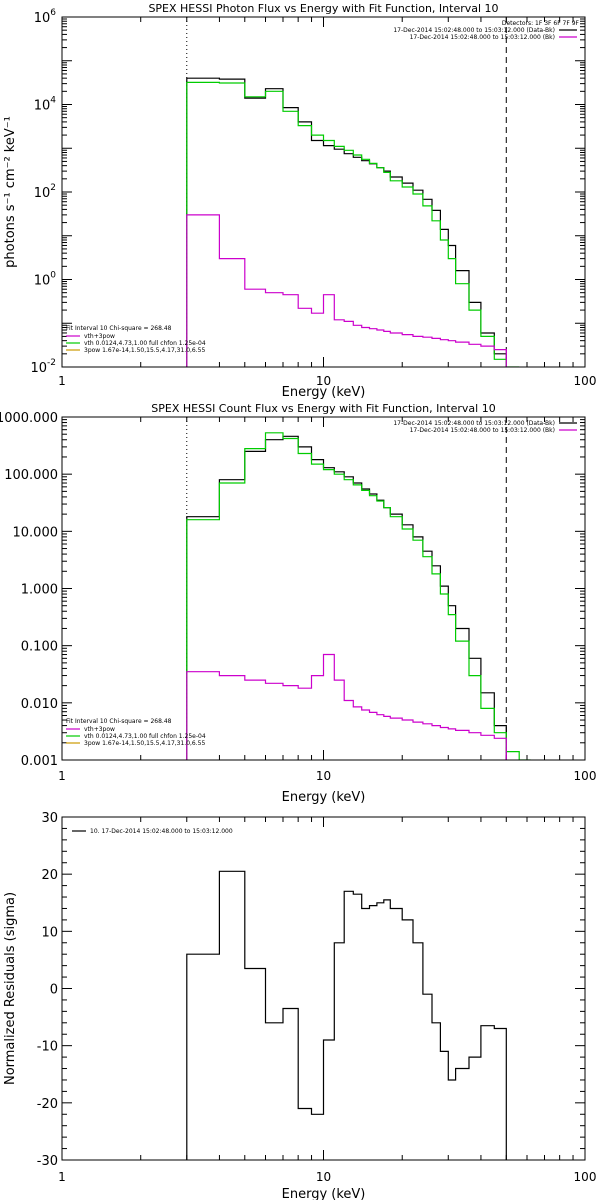 This screenshot has height=1204, width=600. Describe the element at coordinates (53, 13) in the screenshot. I see `y-tick-exp: 6` at that location.